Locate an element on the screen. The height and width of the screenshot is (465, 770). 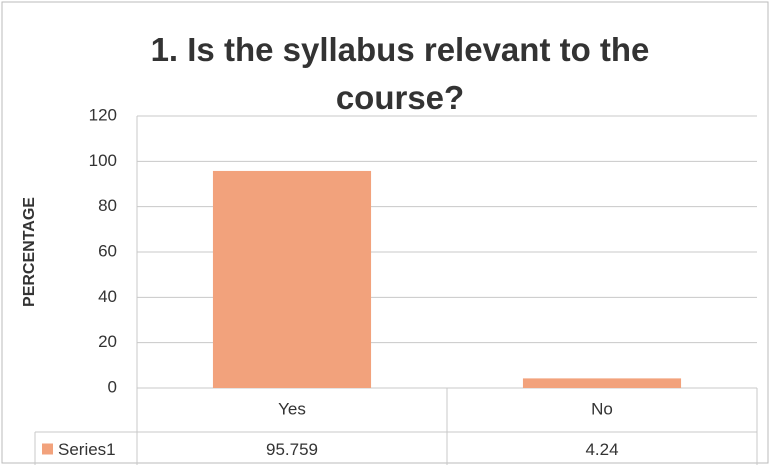
x-tick-label: No is located at coordinates (602, 408).